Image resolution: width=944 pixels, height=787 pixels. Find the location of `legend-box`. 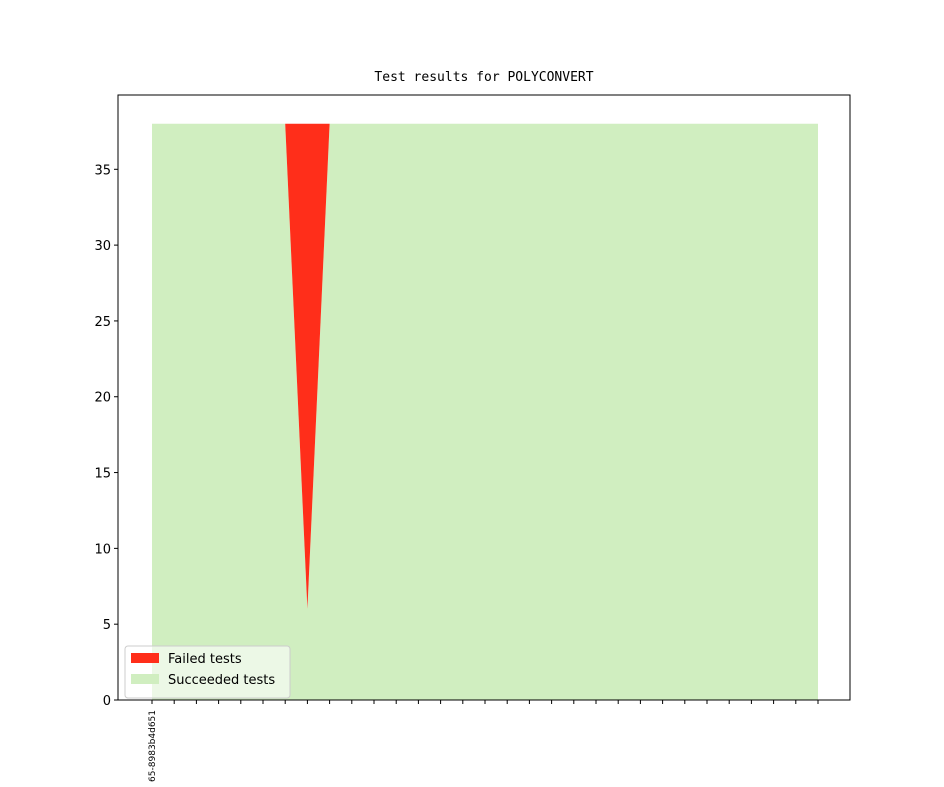

legend-box is located at coordinates (207, 672).